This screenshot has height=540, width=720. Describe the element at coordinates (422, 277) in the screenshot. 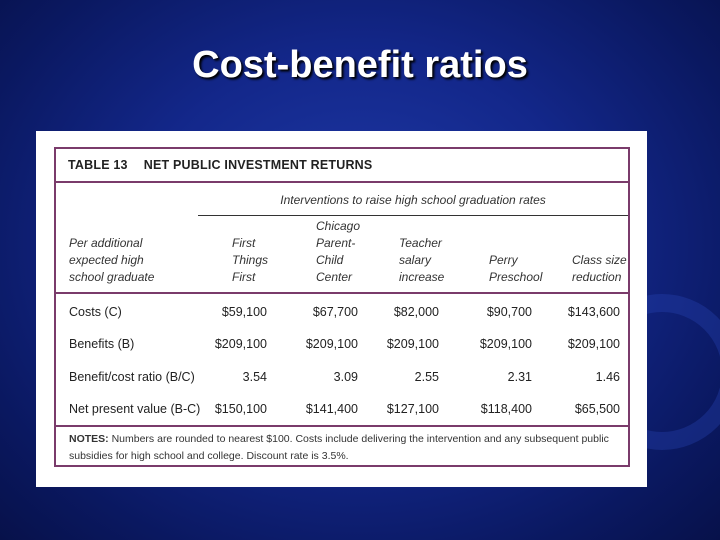

I see `column-header-line: increase` at that location.